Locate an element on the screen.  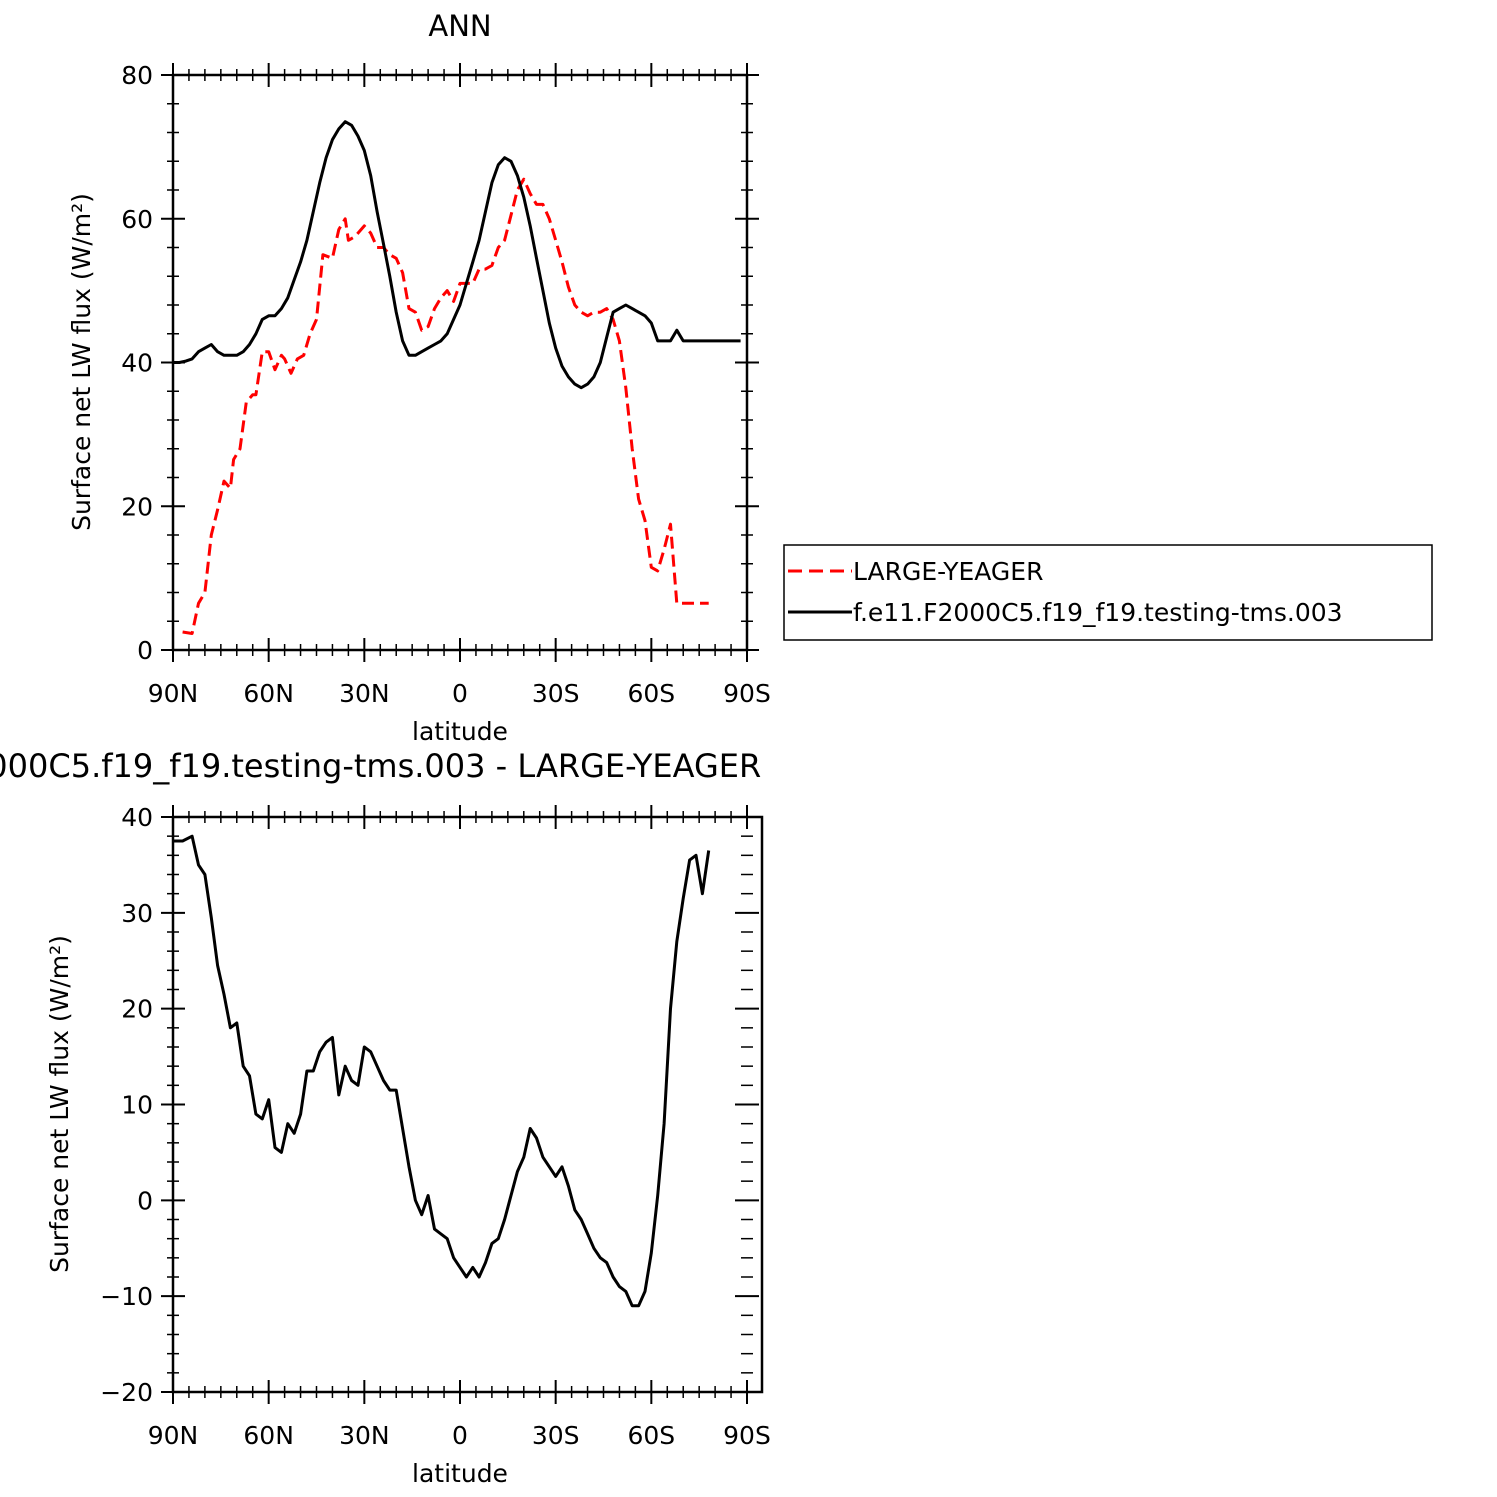
top-y-axis-label: Surface net LW flux (W/m²) is located at coordinates (81, 362).